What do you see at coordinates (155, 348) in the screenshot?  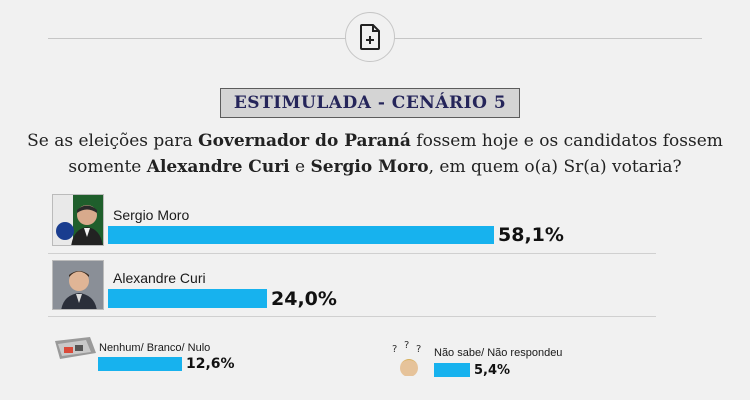 I see `bar-label: Nenhum/ Branco/ Nulo` at bounding box center [155, 348].